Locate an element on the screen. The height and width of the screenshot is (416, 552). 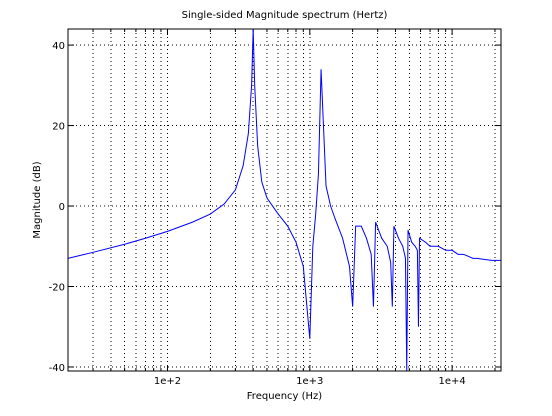
y-axis-label: Magnitude (dB) is located at coordinates (37, 199).